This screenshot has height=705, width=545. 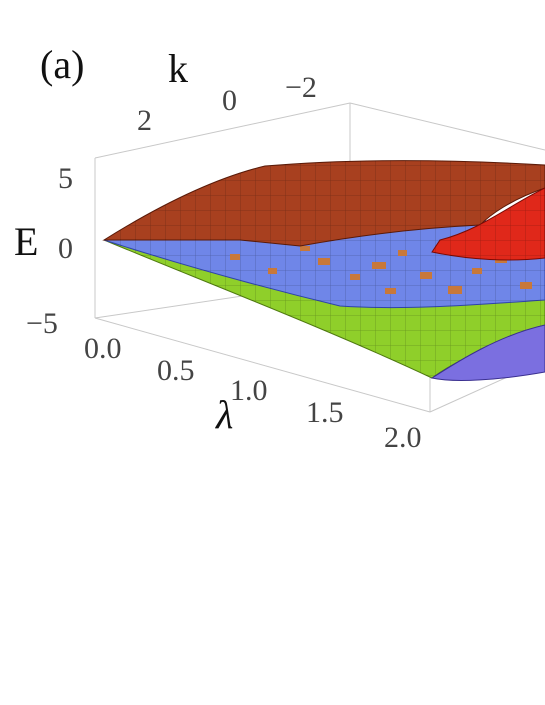 I want to click on surface-upper-mesh, so click(x=324, y=203).